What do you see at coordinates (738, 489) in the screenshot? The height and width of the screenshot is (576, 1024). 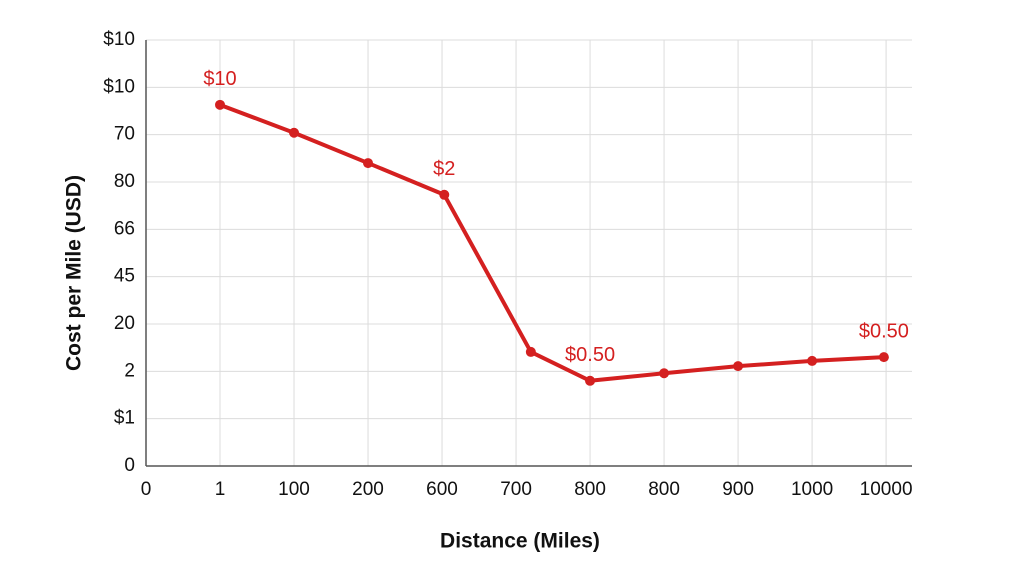 I see `x-tick-label: 900` at bounding box center [738, 489].